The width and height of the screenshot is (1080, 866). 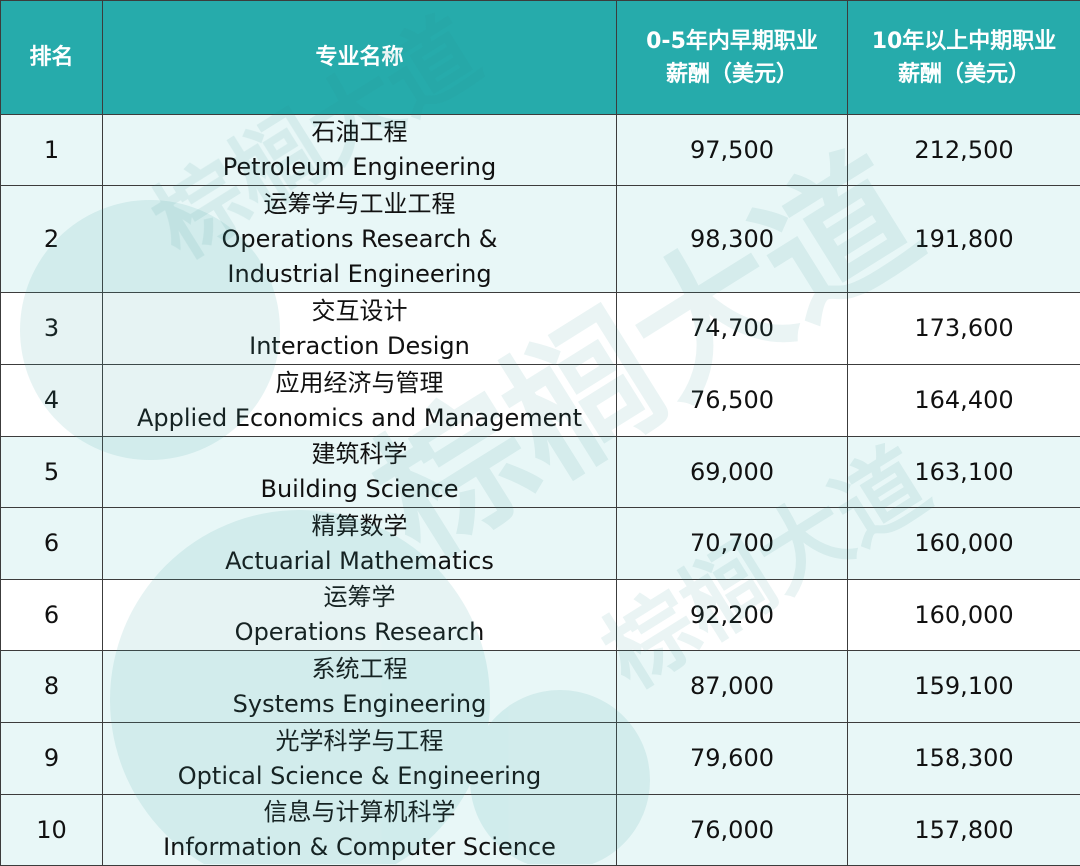 I want to click on major-name-en: Systems Engineering, so click(x=359, y=704).